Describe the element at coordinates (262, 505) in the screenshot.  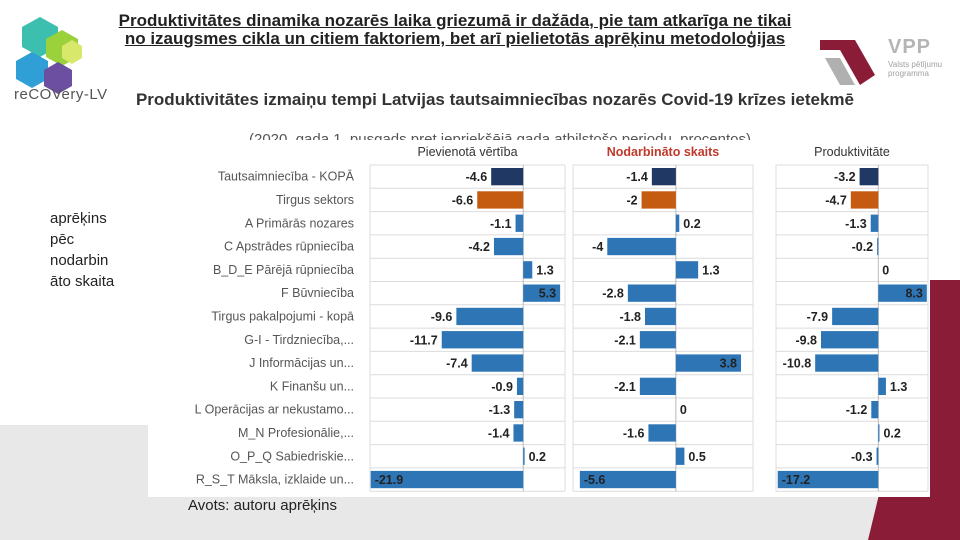
I see `source-note: Avots: autoru aprēķins` at that location.